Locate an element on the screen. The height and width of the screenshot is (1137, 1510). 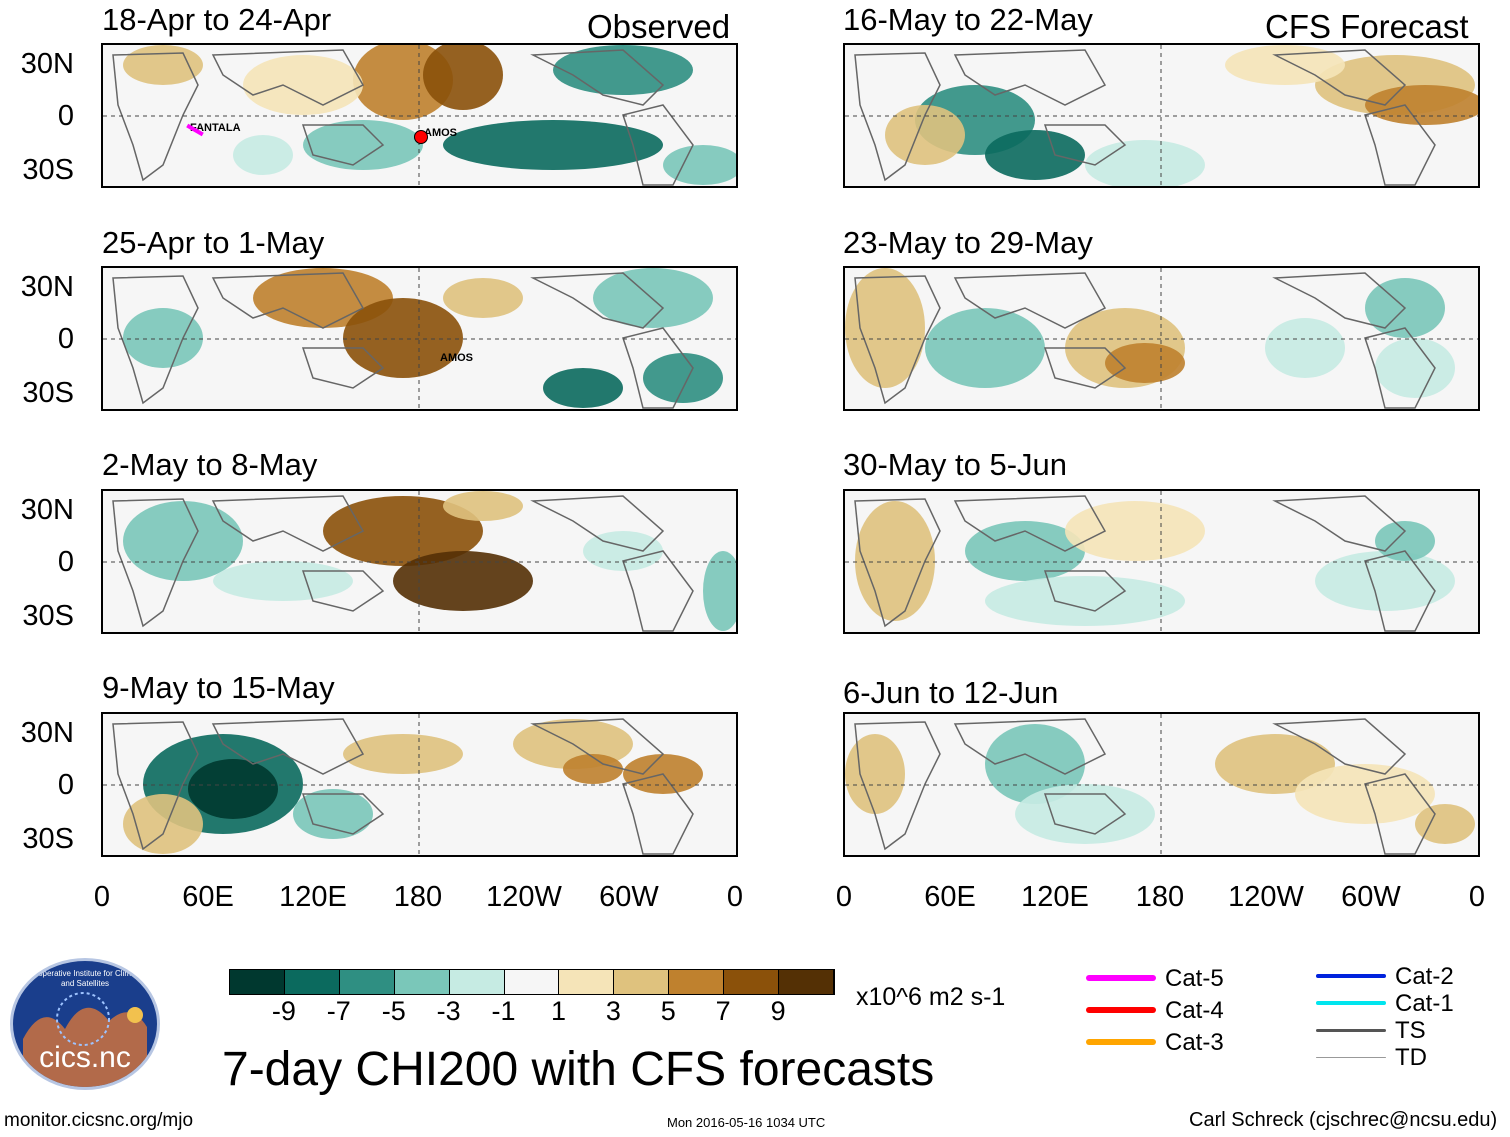
storm-marker-amos is located at coordinates (421, 137).